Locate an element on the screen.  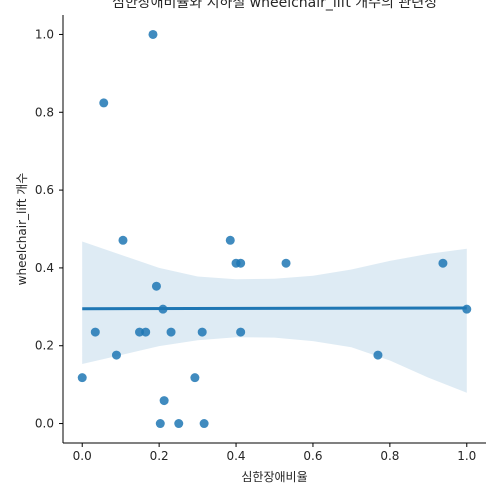
y-tick-label: 0.4 is located at coordinates (44, 268).